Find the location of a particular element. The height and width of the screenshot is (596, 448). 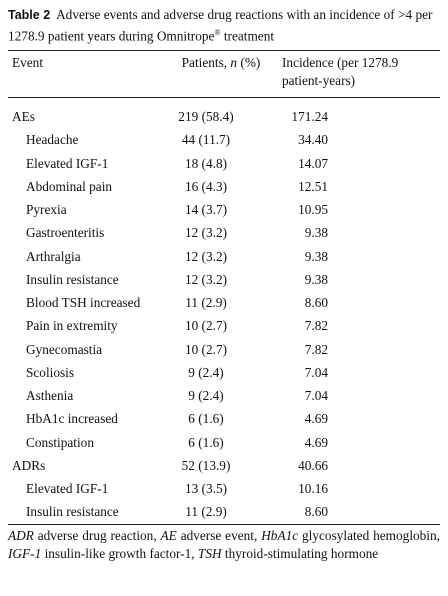

cell-incidence: 40.66 is located at coordinates (313, 465).